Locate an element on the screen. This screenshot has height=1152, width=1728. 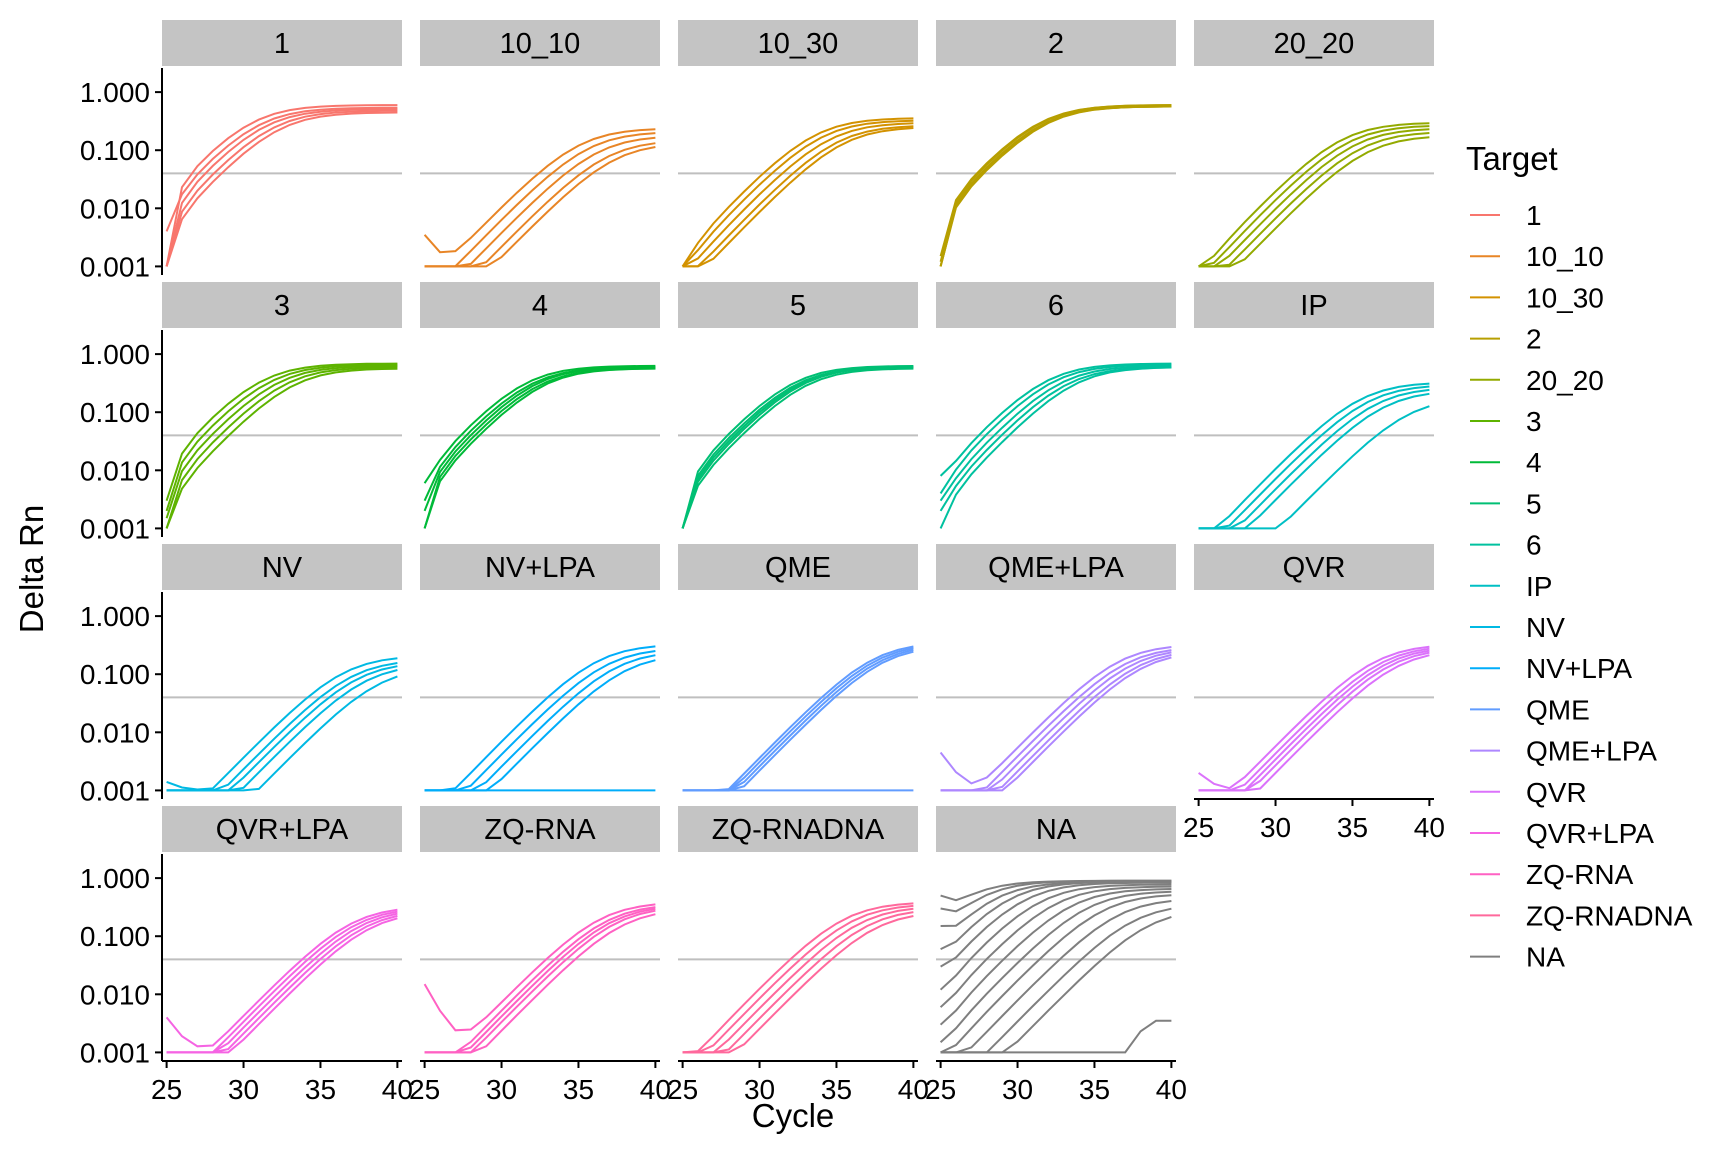
legend-item: QME+LPA is located at coordinates (1563, 751).